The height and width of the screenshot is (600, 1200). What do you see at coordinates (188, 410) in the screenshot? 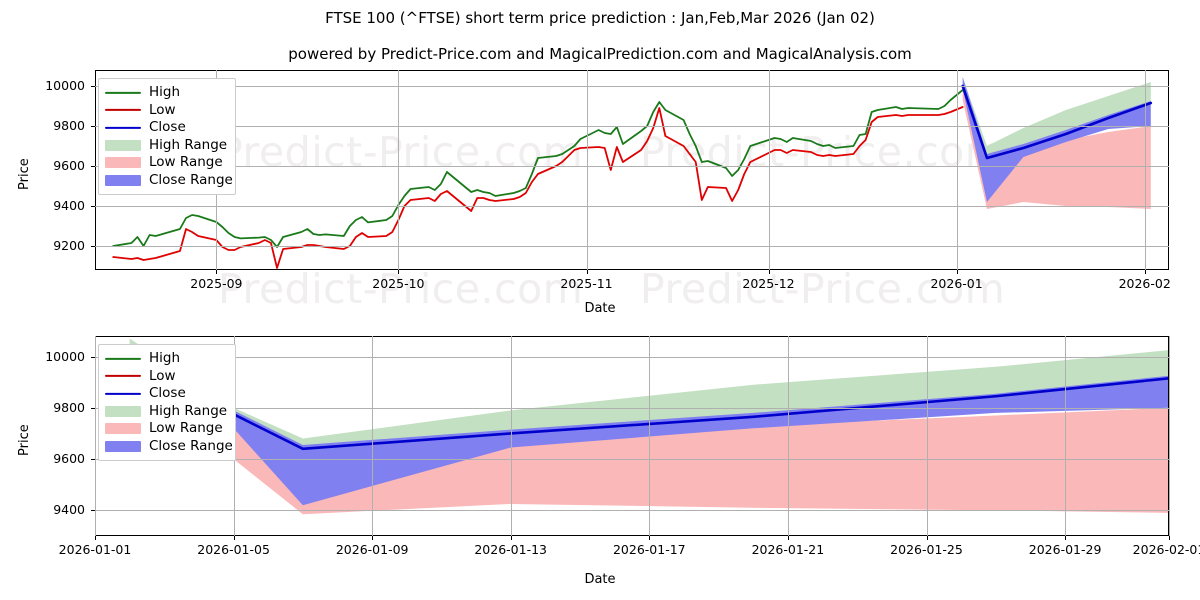
I see `legend-item-label: High Range` at bounding box center [188, 410].